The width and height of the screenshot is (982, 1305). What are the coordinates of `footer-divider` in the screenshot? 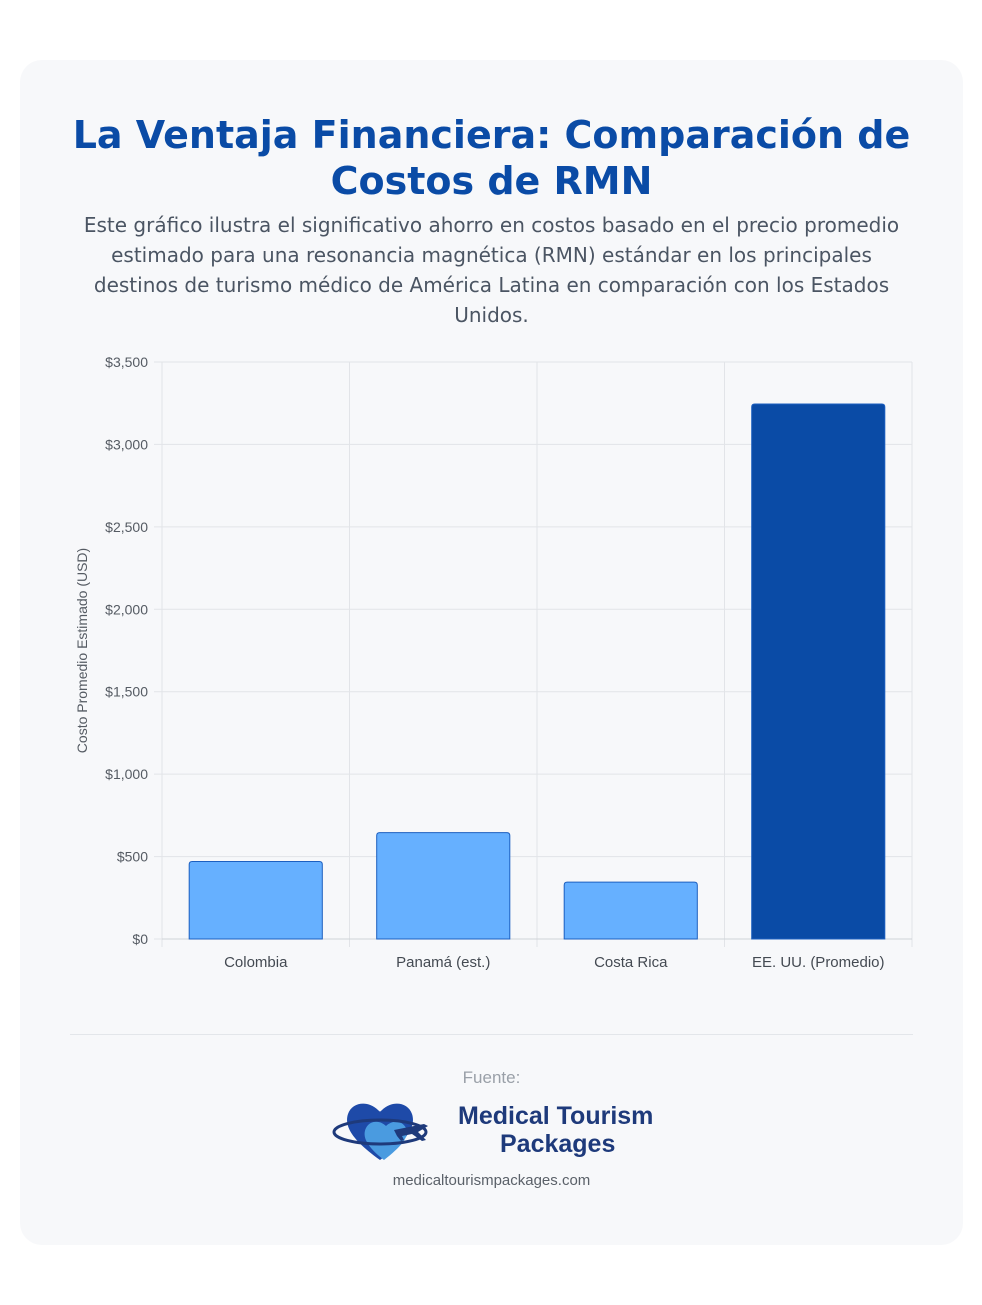 It's located at (491, 1034).